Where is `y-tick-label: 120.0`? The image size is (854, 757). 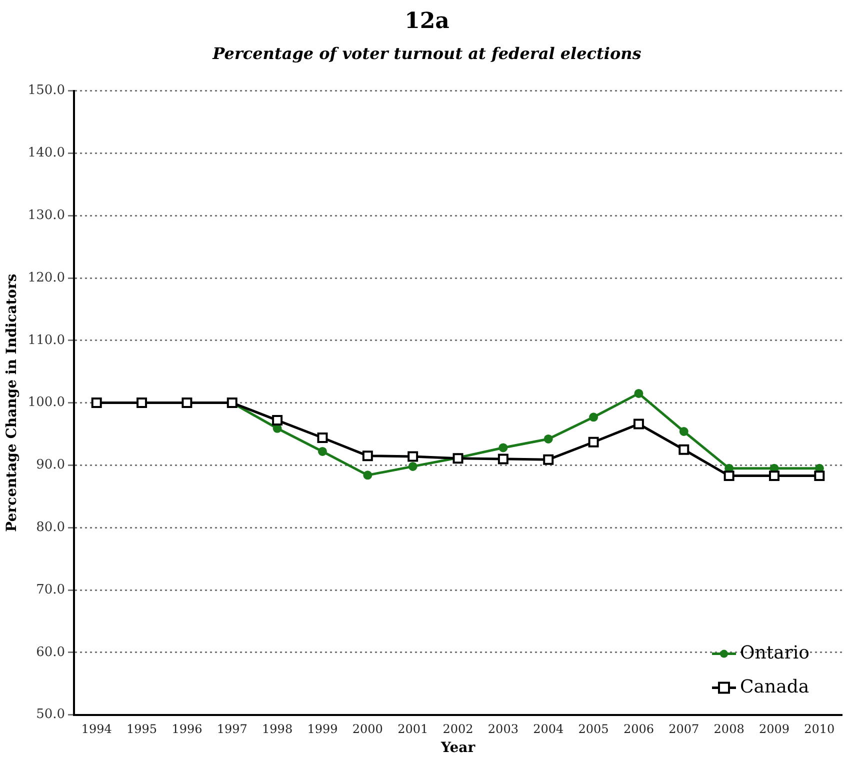
y-tick-label: 120.0 is located at coordinates (47, 278).